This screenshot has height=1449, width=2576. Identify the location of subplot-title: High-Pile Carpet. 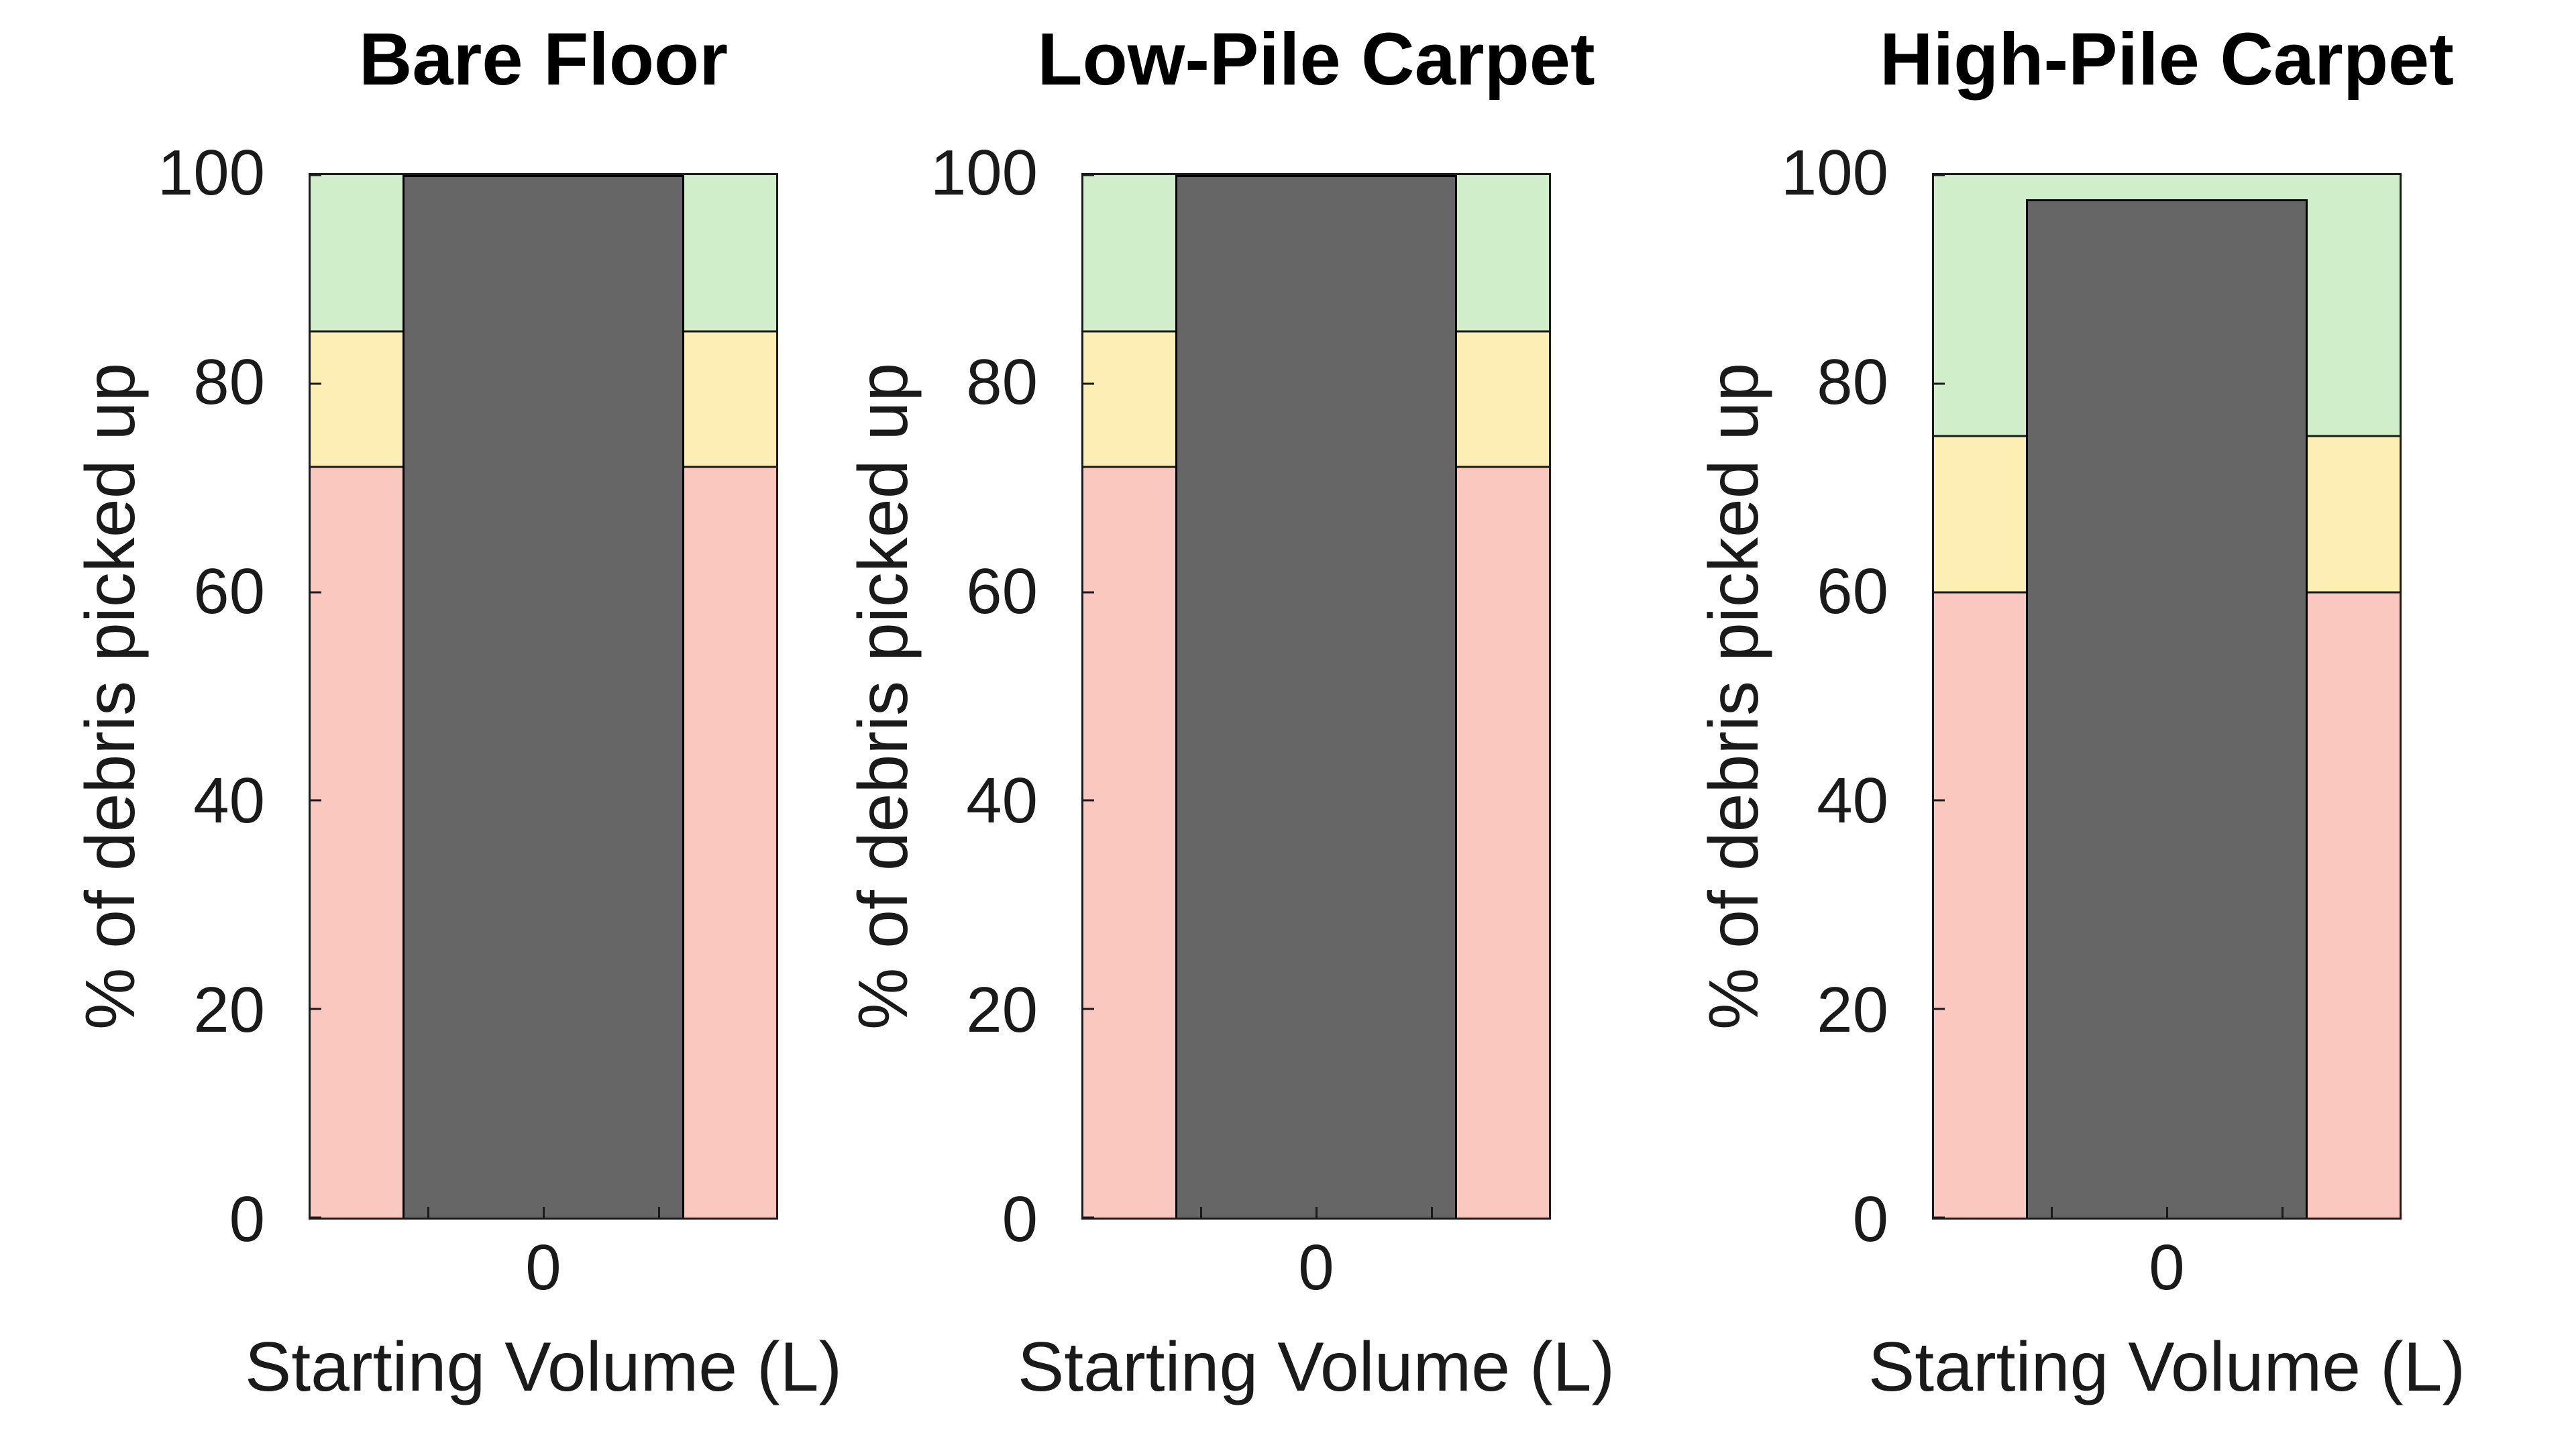
(2167, 59).